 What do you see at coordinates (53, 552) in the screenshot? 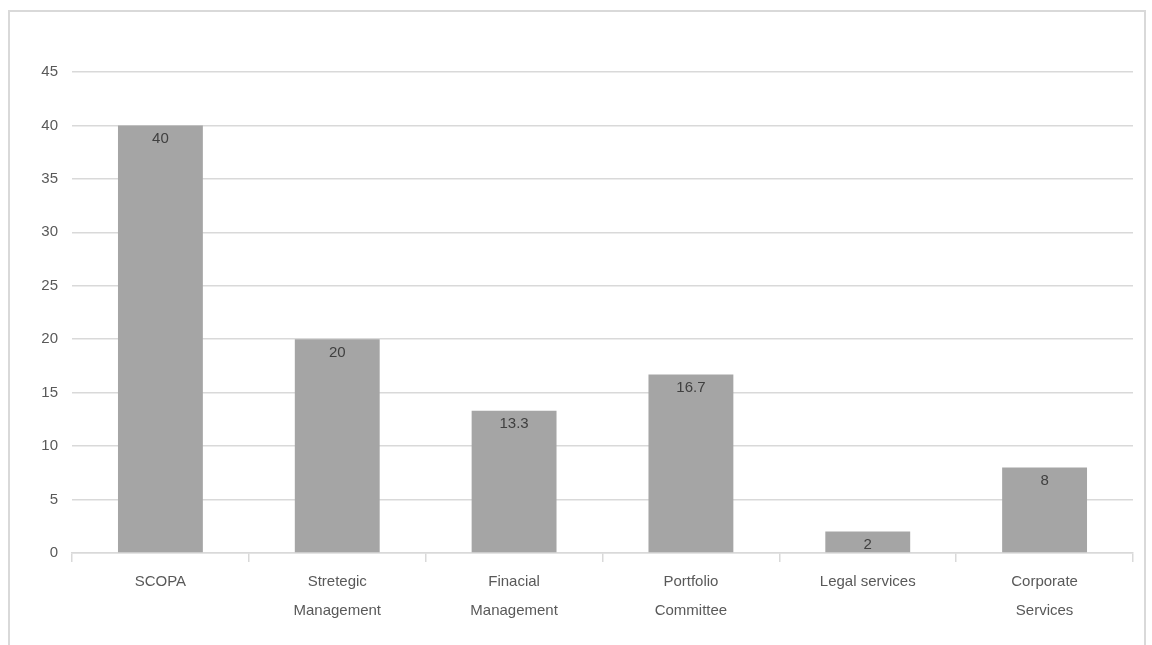
I see `y-tick-label: 0` at bounding box center [53, 552].